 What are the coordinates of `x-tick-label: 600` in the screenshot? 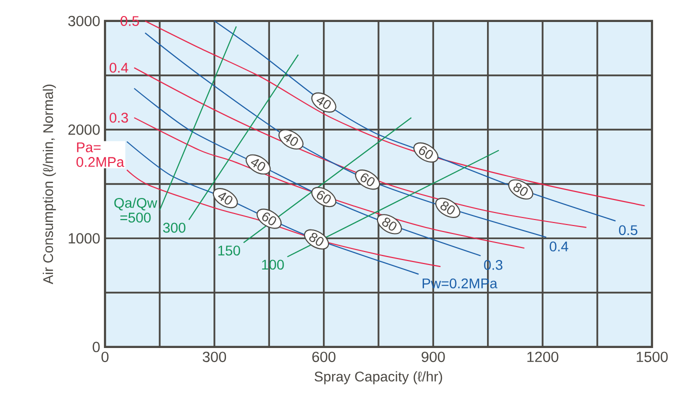 It's located at (324, 357).